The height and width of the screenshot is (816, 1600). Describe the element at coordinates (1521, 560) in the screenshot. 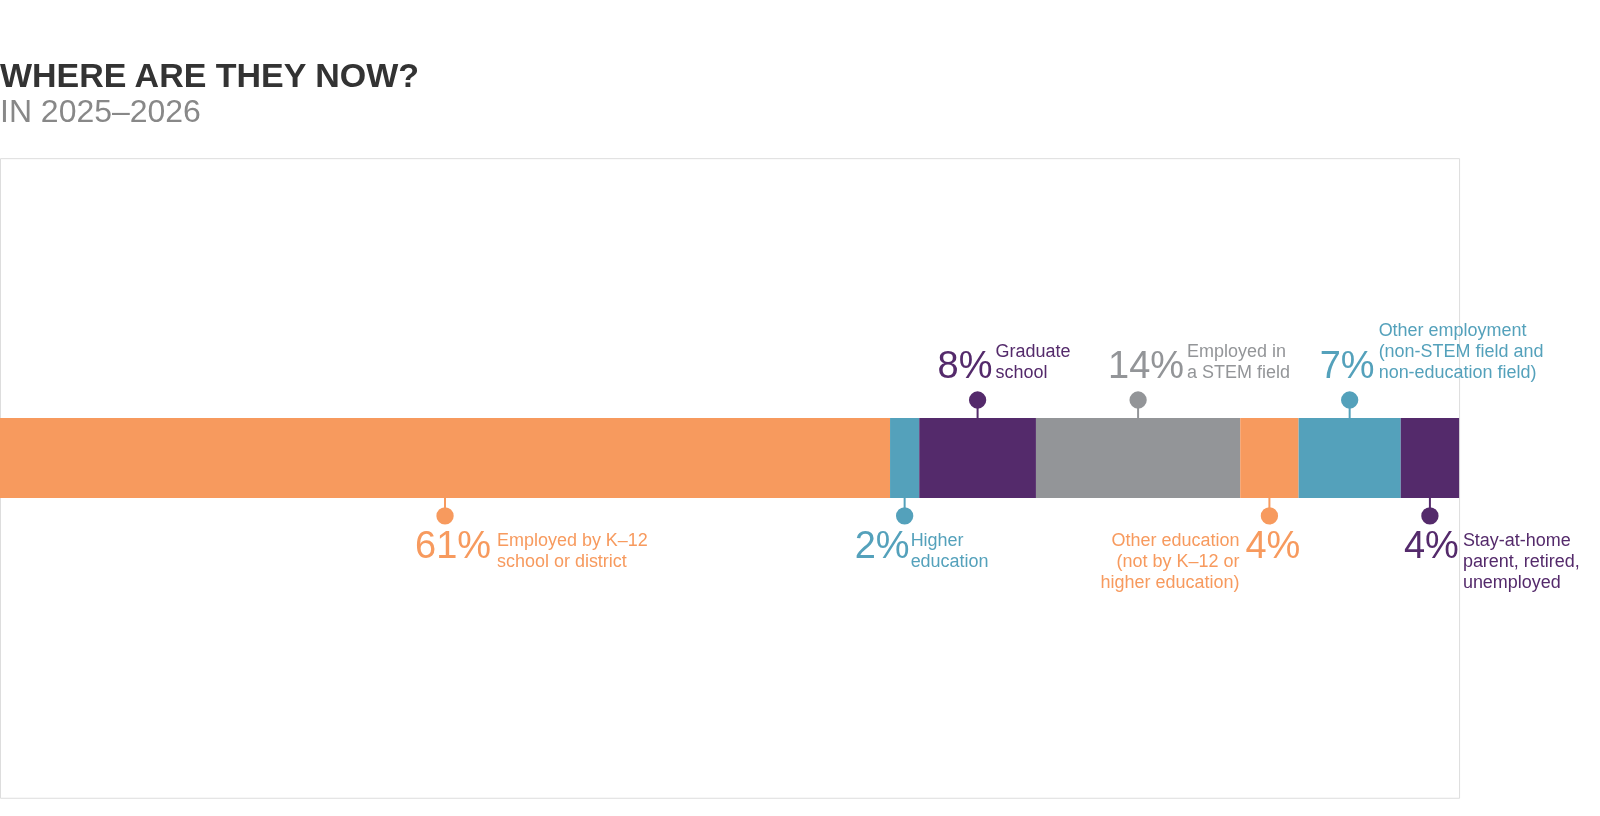

I see `series-label: Stay-at-home parent, retired, unemployed` at that location.